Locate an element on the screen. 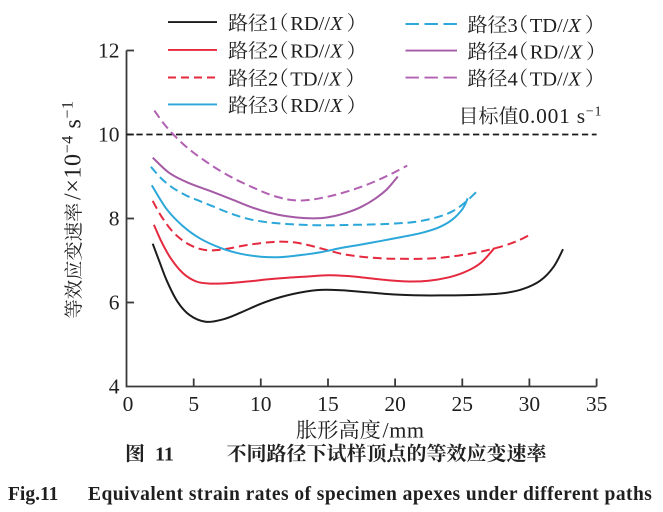 Image resolution: width=663 pixels, height=512 pixels. svg-text: 15 is located at coordinates (328, 404).